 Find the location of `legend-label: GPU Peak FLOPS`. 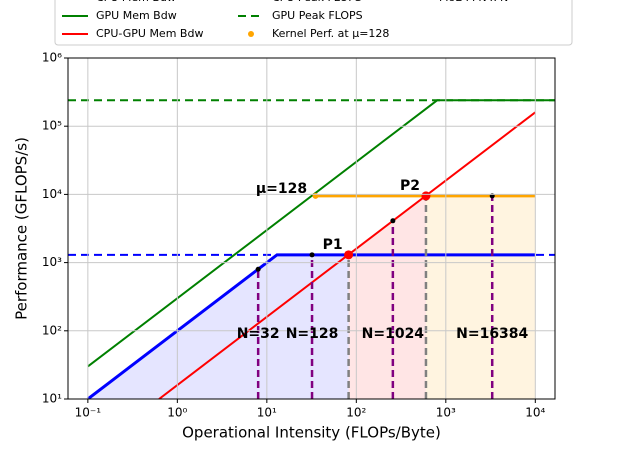

legend-label: GPU Peak FLOPS is located at coordinates (317, 15).